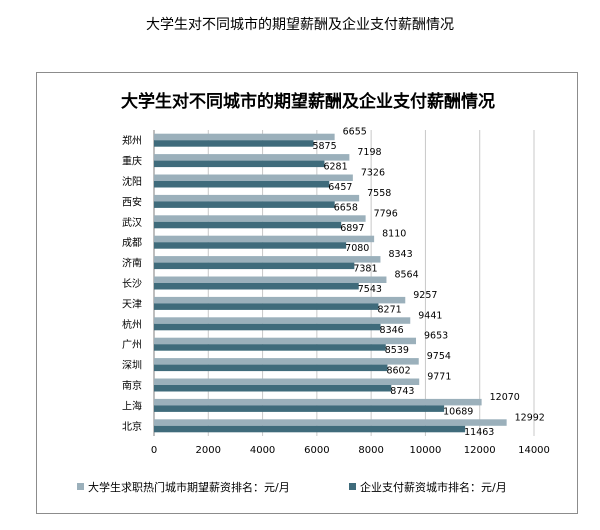 Image resolution: width=600 pixels, height=530 pixels. What do you see at coordinates (389, 309) in the screenshot?
I see `data-label-paid: 8271` at bounding box center [389, 309].